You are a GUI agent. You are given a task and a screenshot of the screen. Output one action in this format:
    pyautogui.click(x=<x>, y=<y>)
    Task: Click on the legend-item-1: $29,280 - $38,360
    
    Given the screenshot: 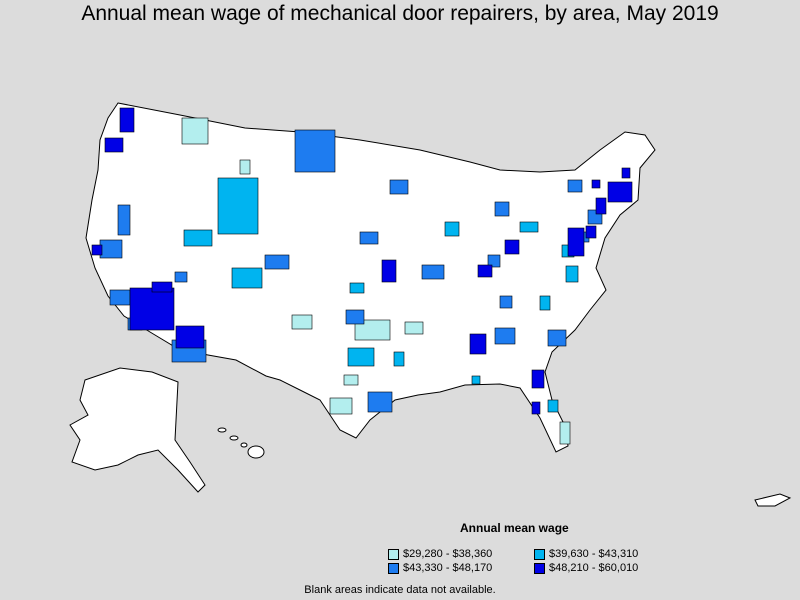 What is the action you would take?
    pyautogui.click(x=440, y=554)
    